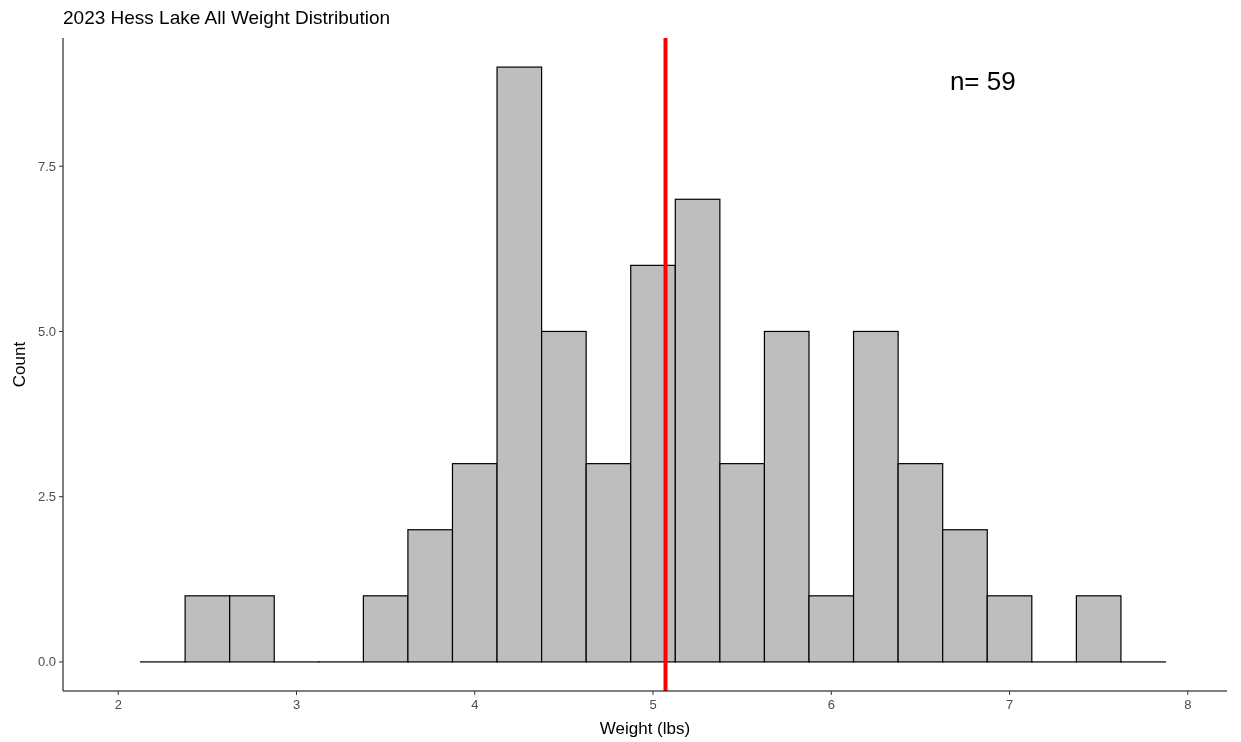  I want to click on x-tick-label: 7, so click(1009, 704).